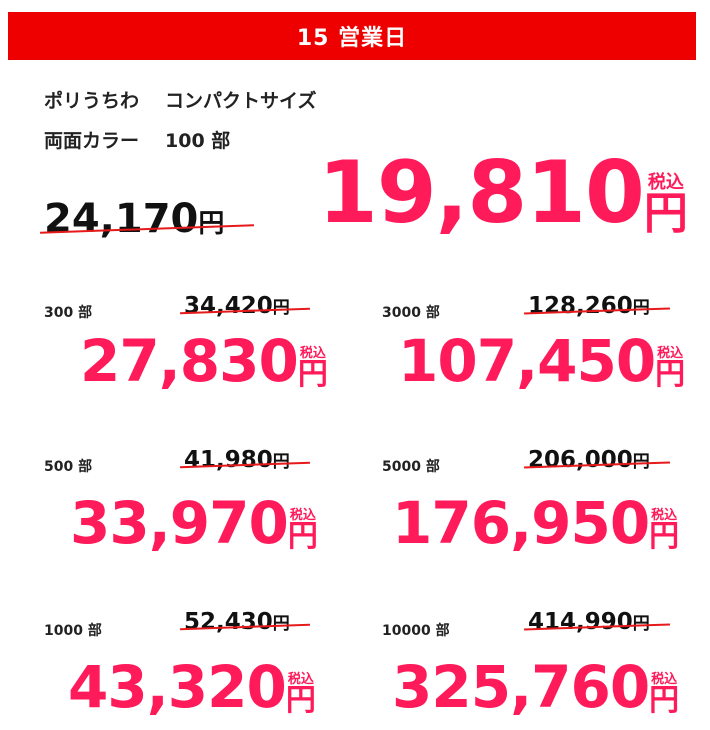 The width and height of the screenshot is (710, 730). What do you see at coordinates (536, 523) in the screenshot?
I see `tier-sale-price: 176,950 税込円` at bounding box center [536, 523].